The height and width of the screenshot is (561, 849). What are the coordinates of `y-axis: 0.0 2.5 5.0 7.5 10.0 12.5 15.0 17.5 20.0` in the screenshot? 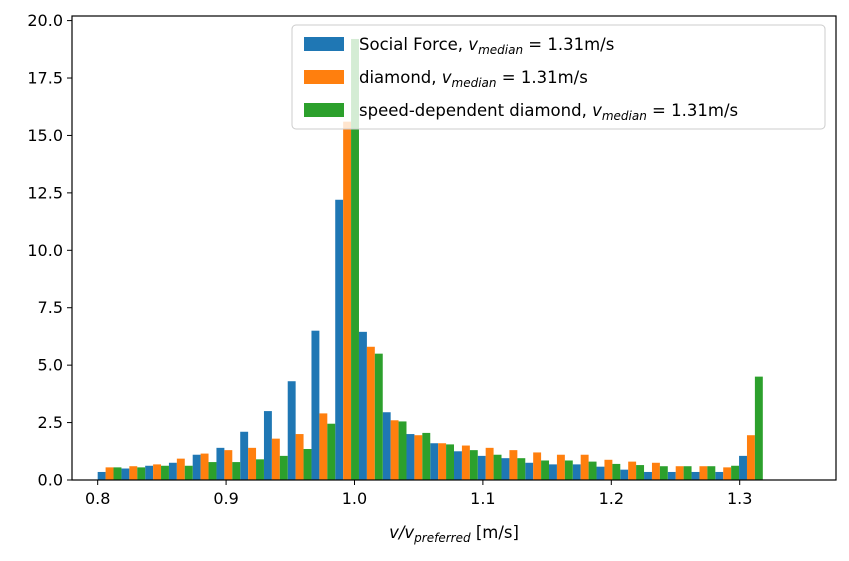 It's located at (49, 250).